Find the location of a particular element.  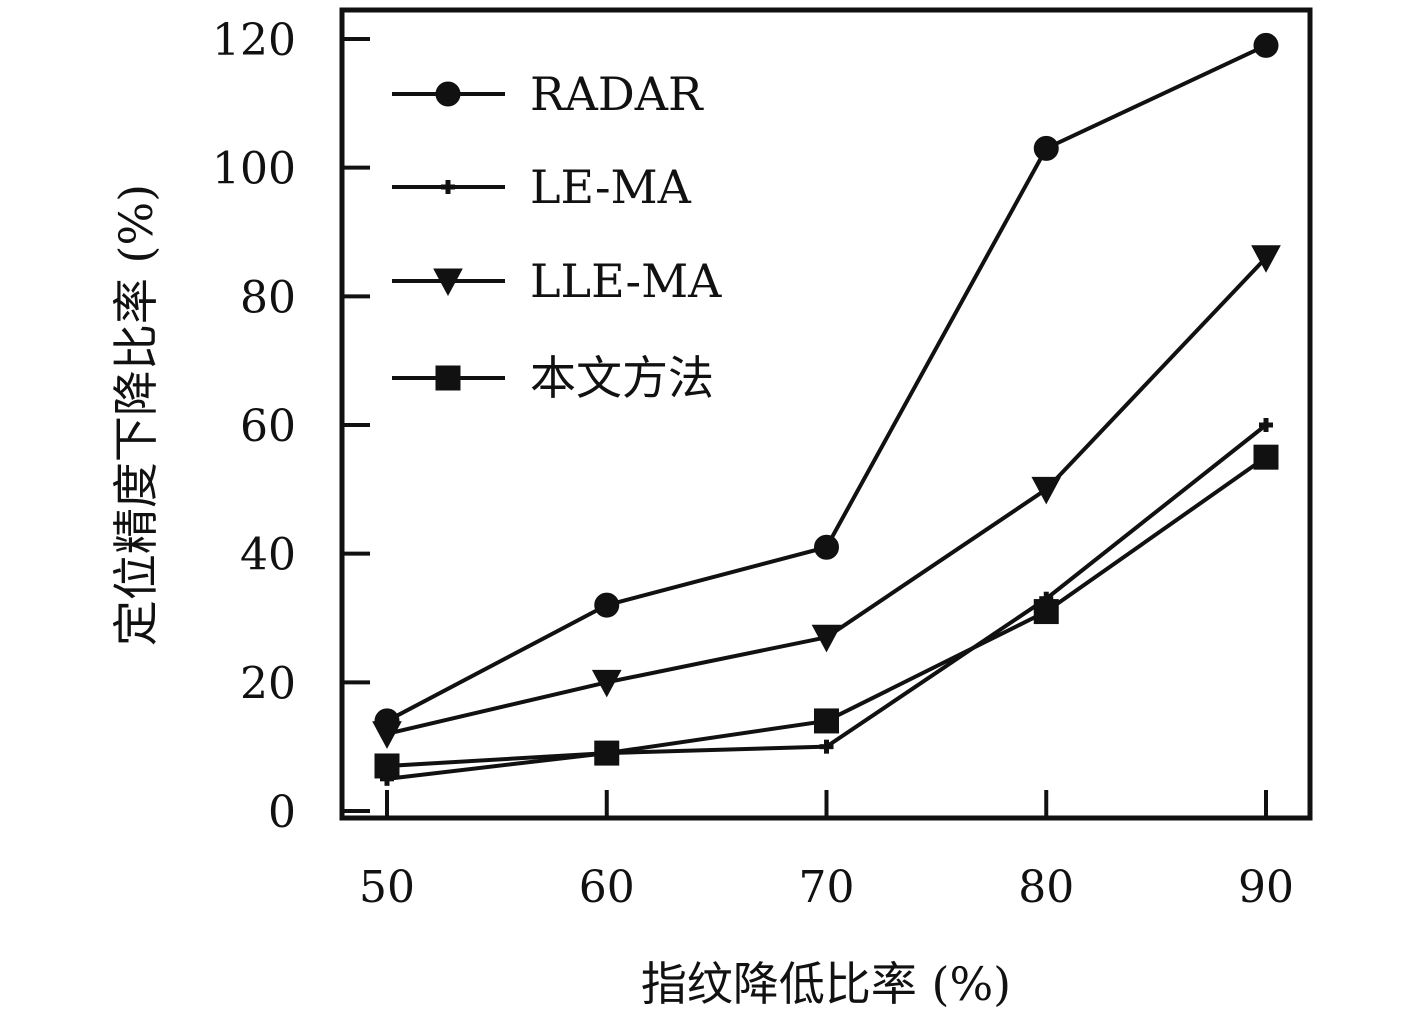

y-tick-label: 40 is located at coordinates (268, 555).